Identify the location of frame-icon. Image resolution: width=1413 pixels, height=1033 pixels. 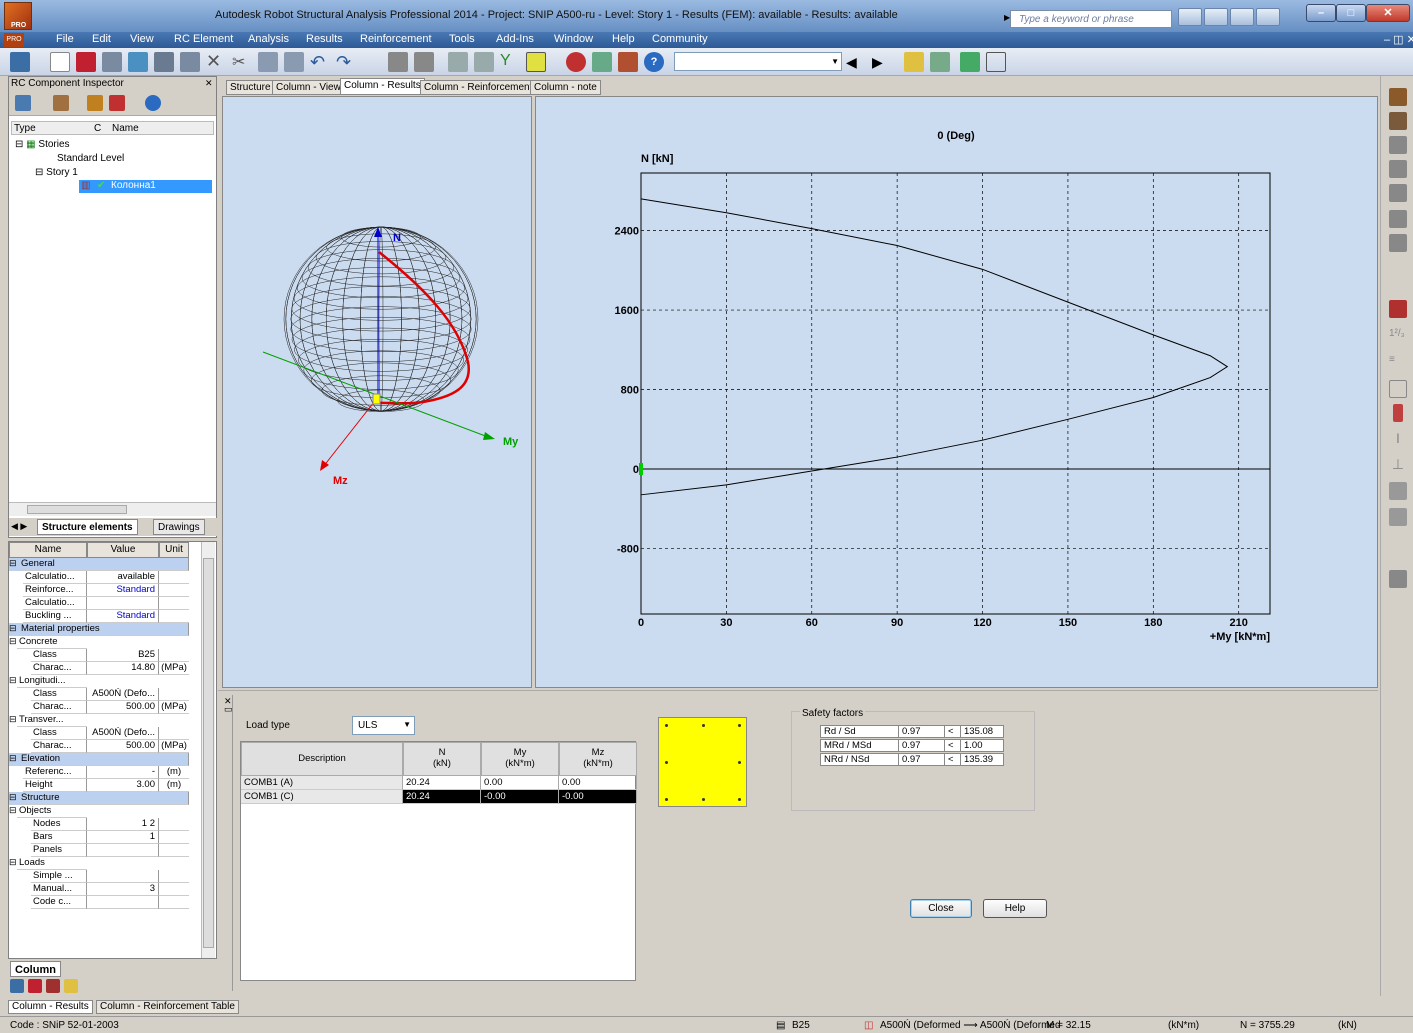
(1398, 389).